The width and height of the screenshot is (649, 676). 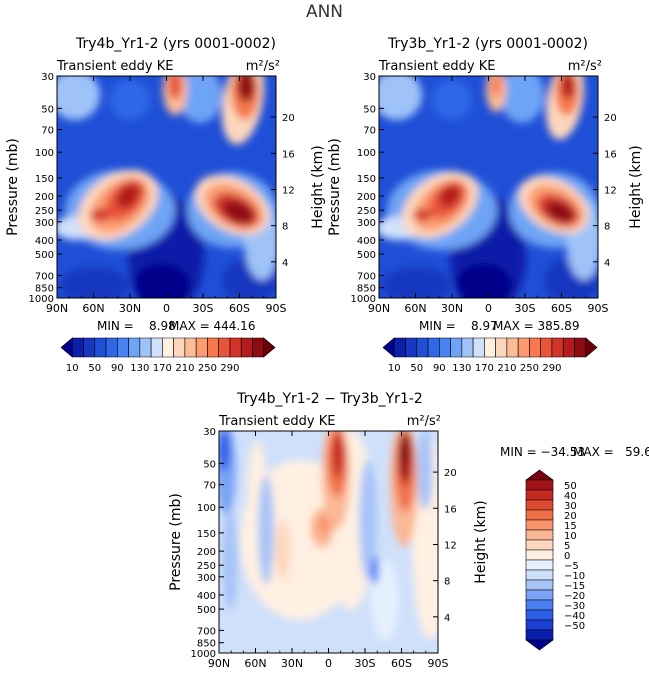 I want to click on panel2-x-axis: 90N 60N 30N 0 30S 60S 90S, so click(x=488, y=195).